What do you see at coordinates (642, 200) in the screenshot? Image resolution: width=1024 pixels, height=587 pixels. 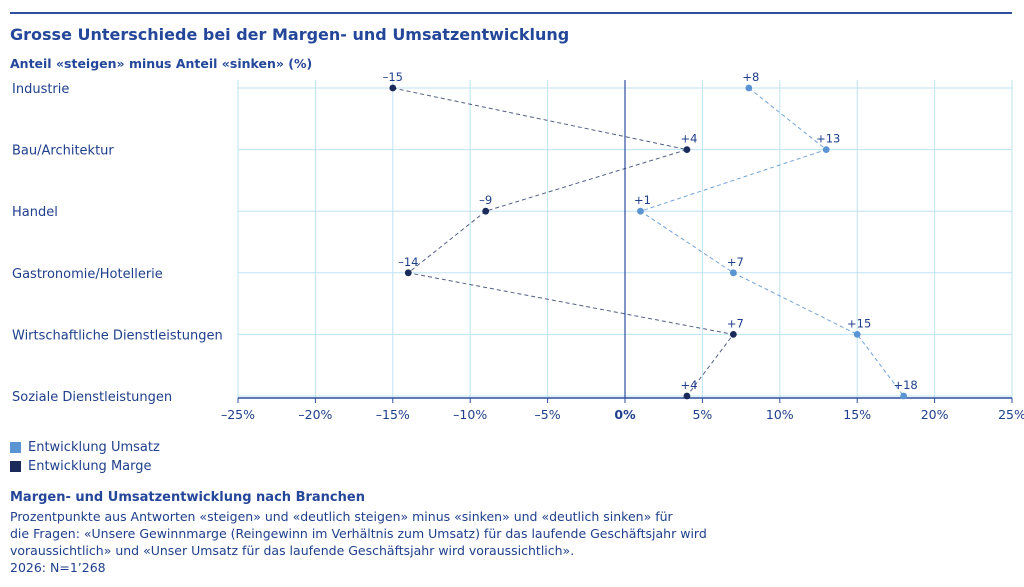 I see `data-label-umsatz: +1` at bounding box center [642, 200].